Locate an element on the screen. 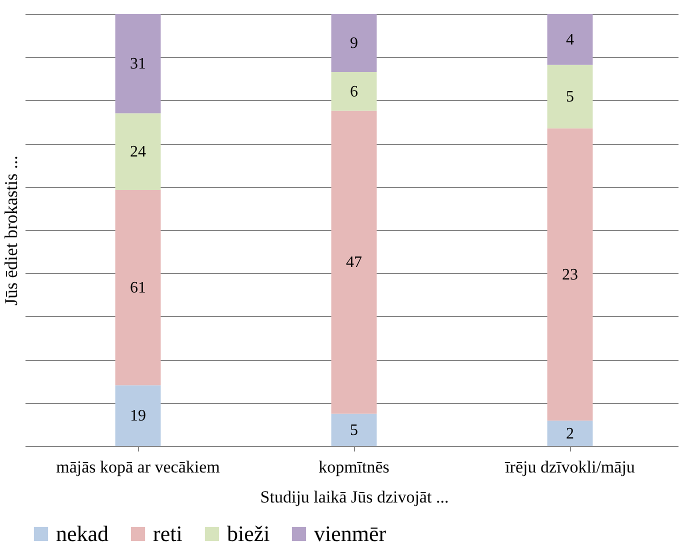 This screenshot has width=696, height=543. data-label: 23 is located at coordinates (570, 275).